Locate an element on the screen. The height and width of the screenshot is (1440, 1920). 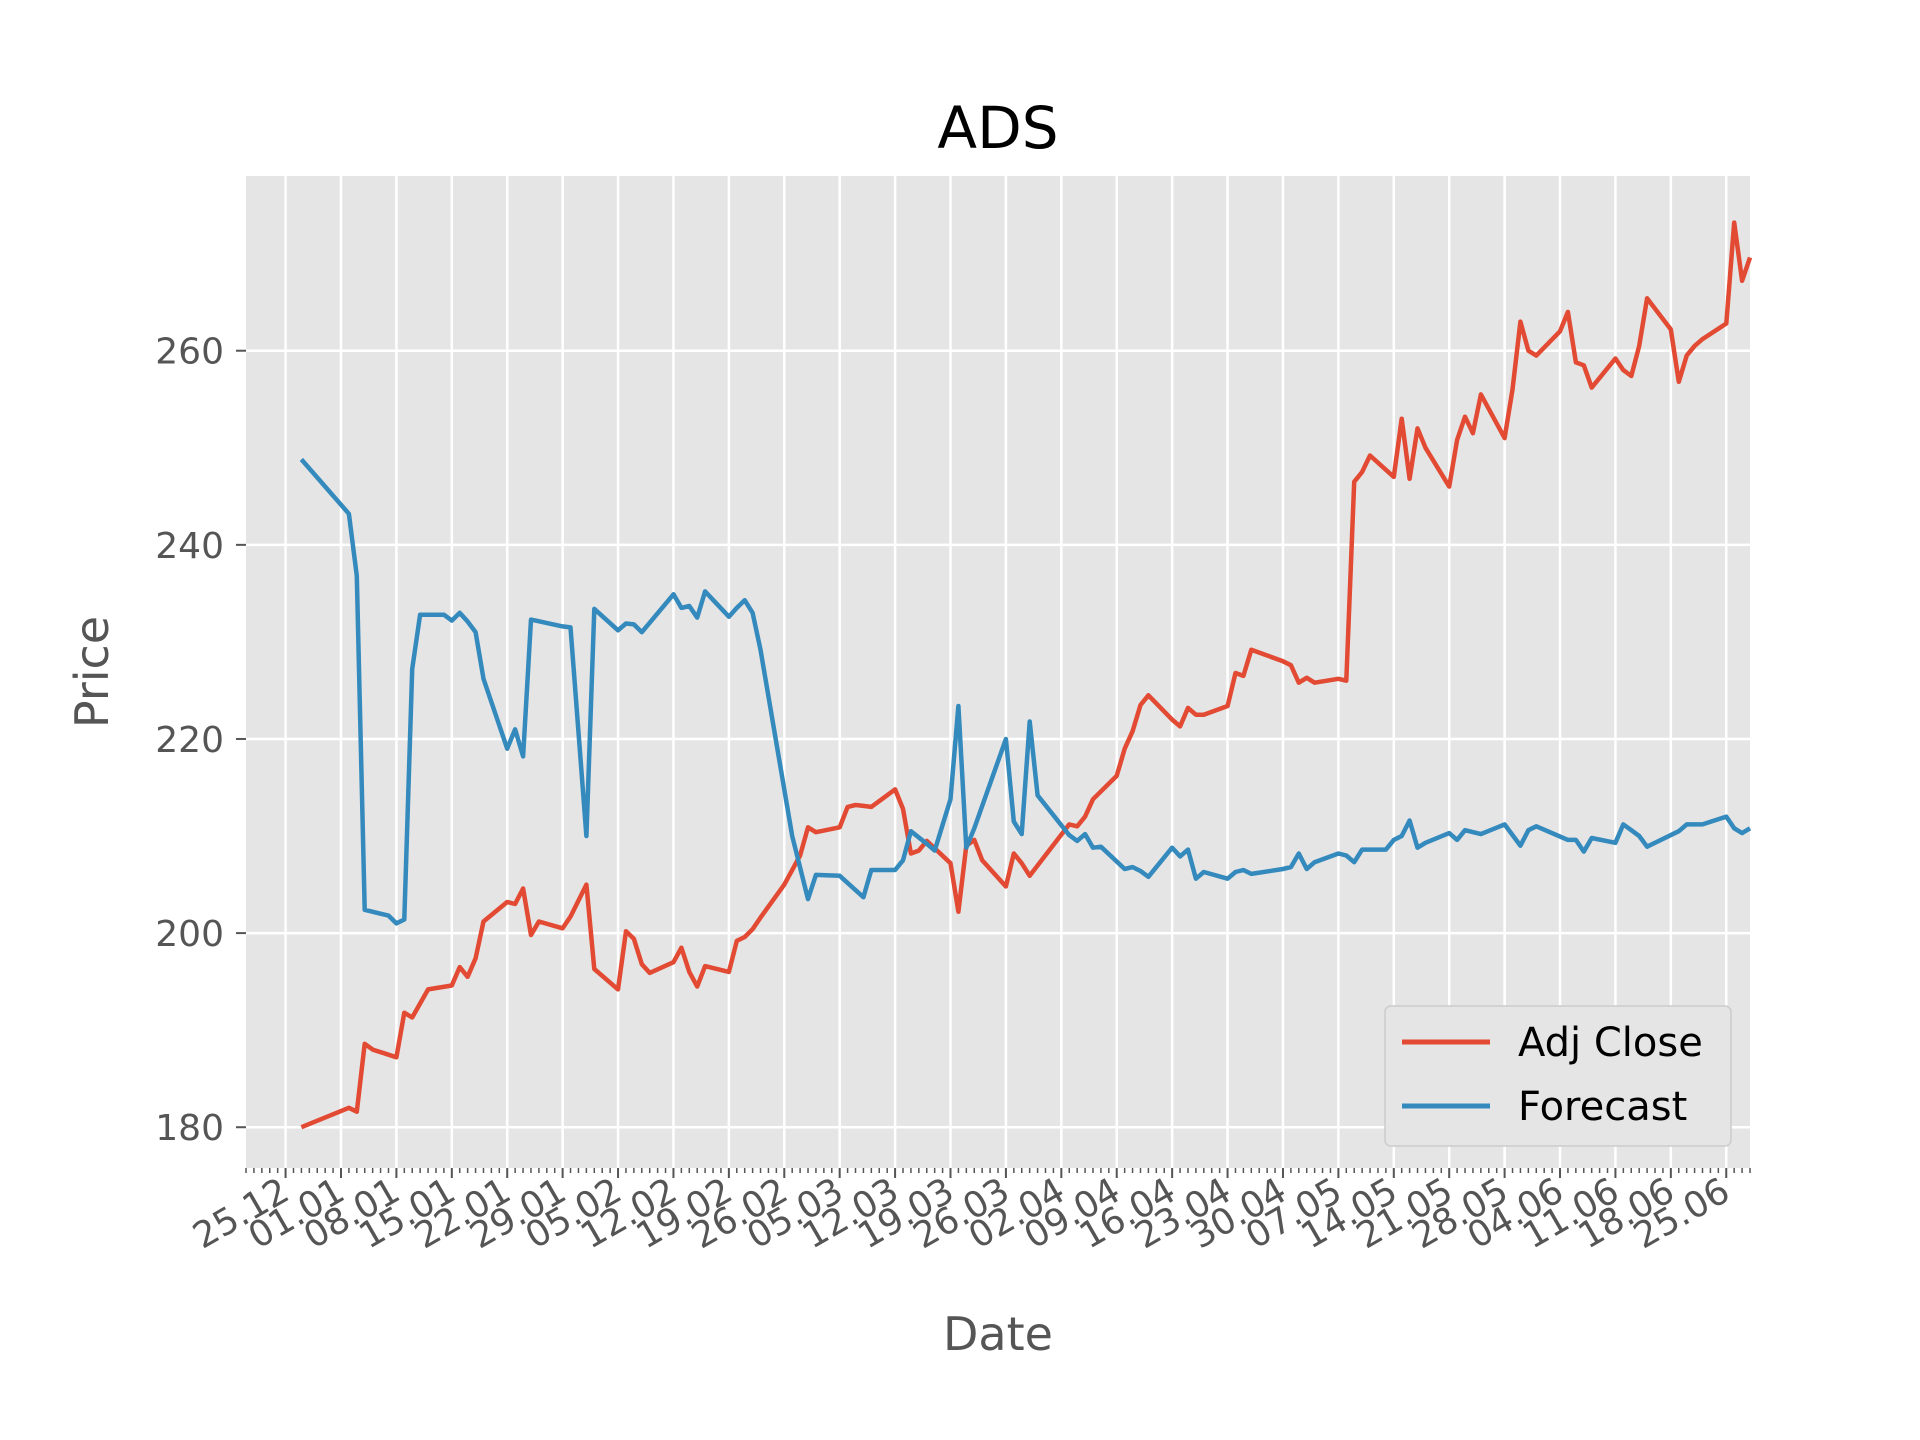
legend-label-forecast: Forecast is located at coordinates (1602, 1107).